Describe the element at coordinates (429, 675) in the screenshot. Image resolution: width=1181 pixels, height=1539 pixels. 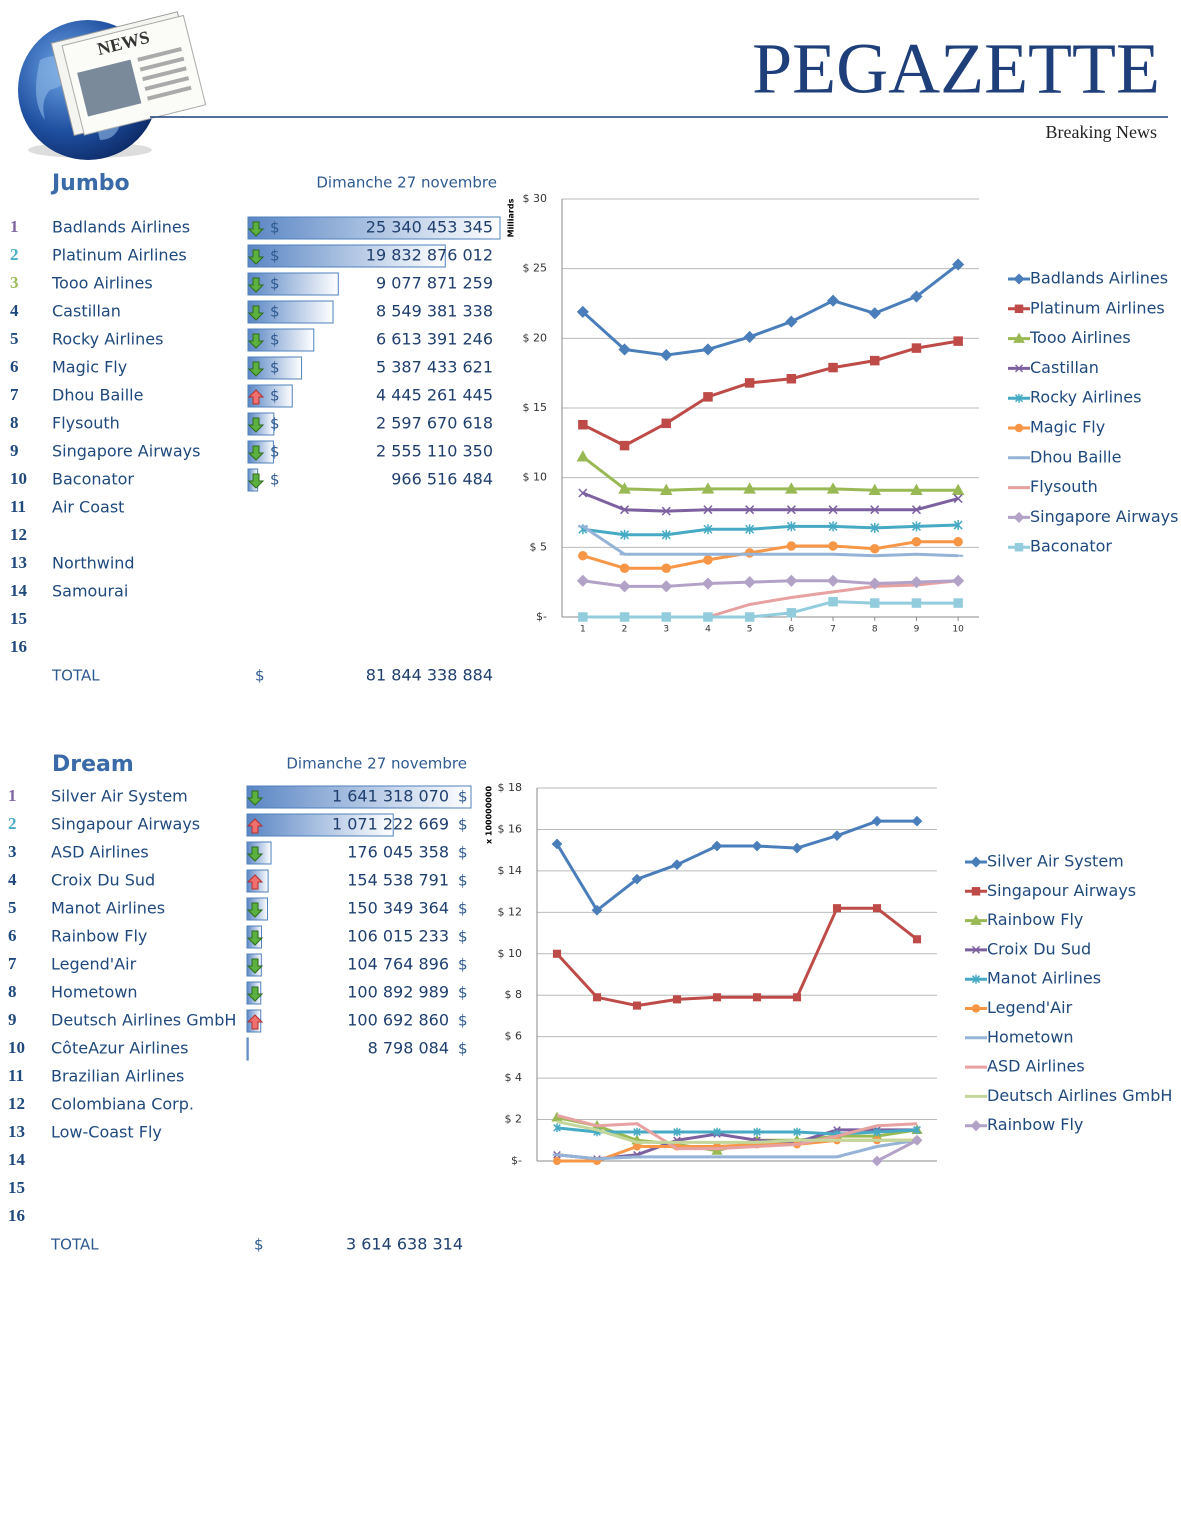
I see `total-value: 81 844 338 884` at that location.